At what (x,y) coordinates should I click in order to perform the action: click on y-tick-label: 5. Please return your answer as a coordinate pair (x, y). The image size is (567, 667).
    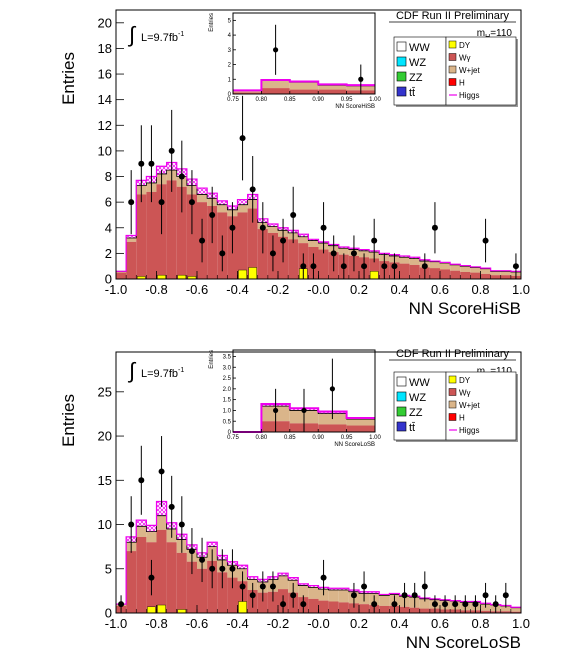
    Looking at the image, I should click on (230, 21).